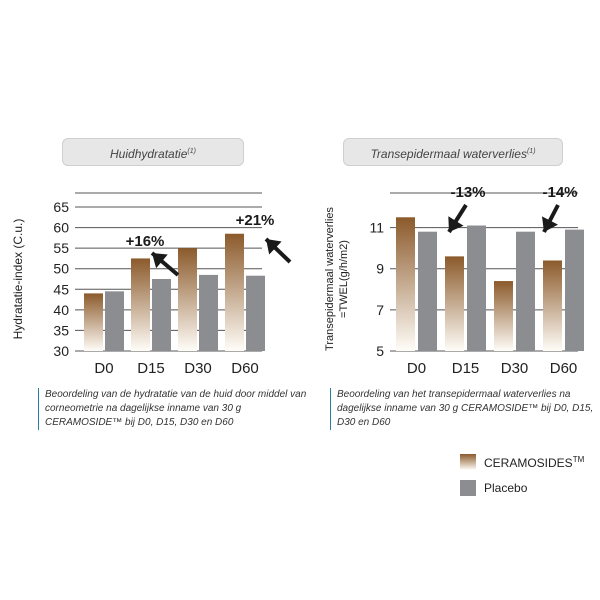 The height and width of the screenshot is (600, 600). What do you see at coordinates (234, 292) in the screenshot?
I see `hydration-bar-ceramosides-d60` at bounding box center [234, 292].